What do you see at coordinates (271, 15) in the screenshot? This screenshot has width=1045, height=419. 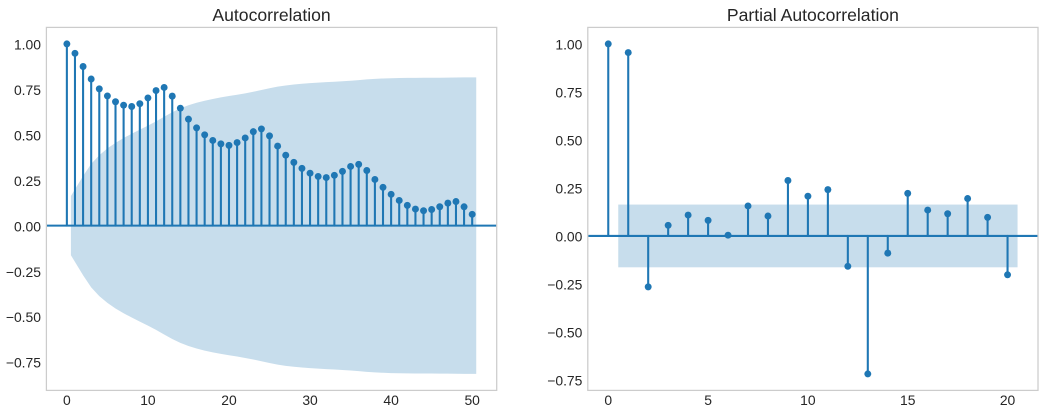 I see `svg-text: Autocorrelation` at bounding box center [271, 15].